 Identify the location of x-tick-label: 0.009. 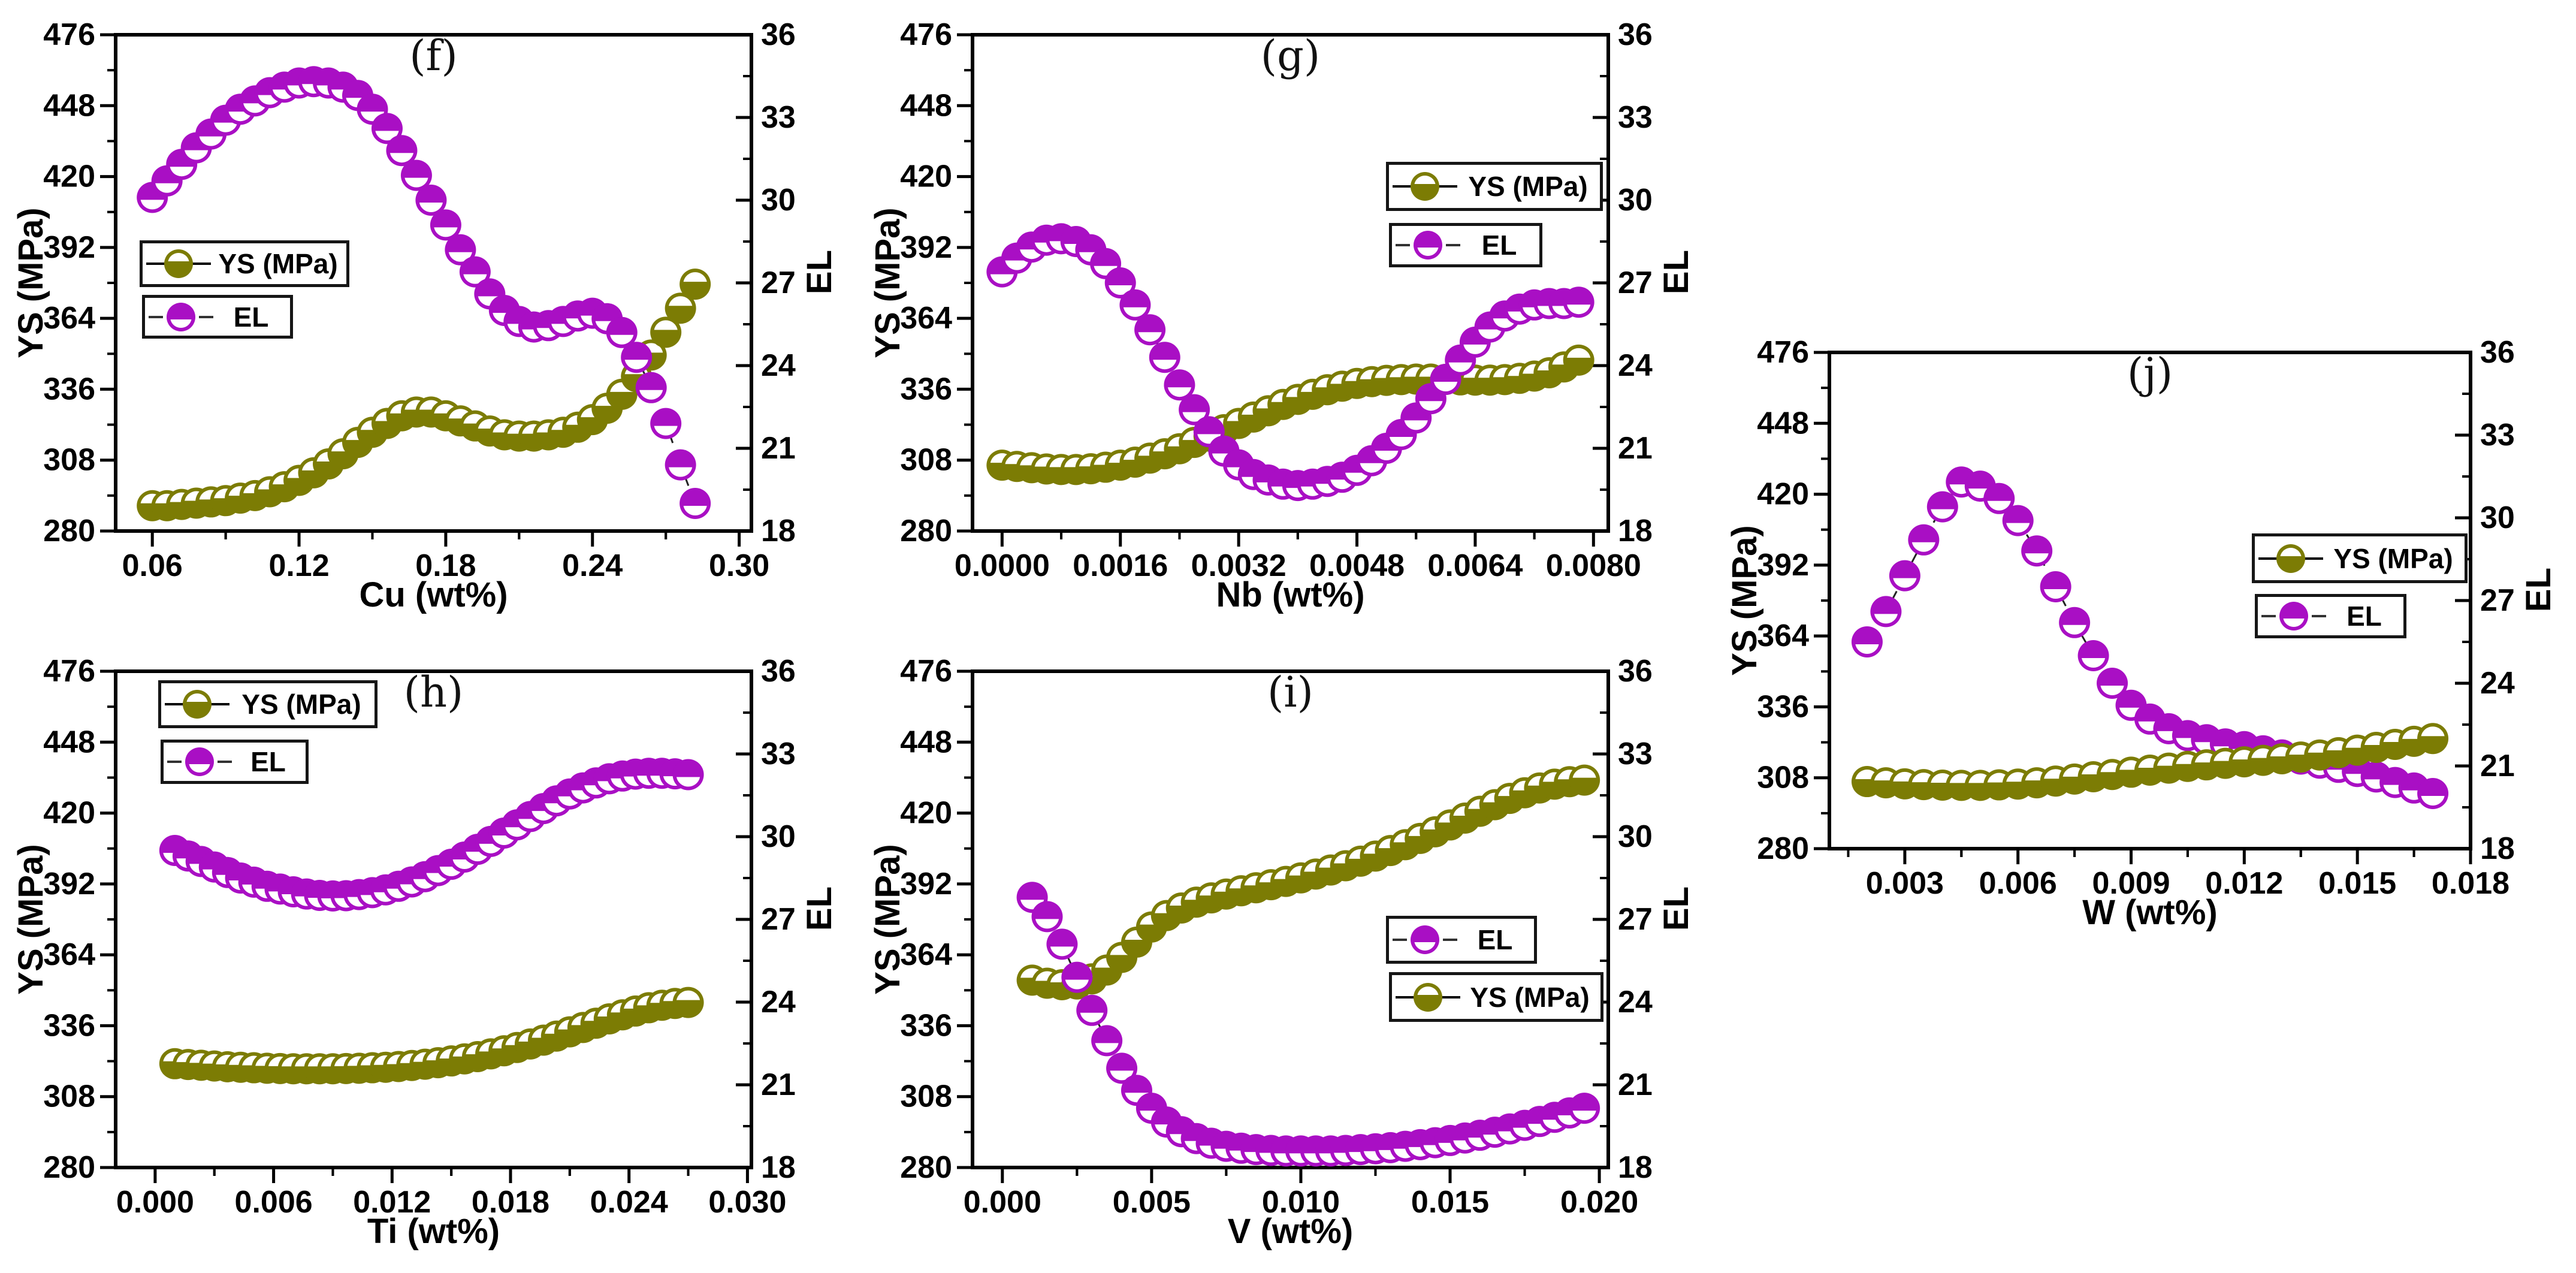
(2131, 883).